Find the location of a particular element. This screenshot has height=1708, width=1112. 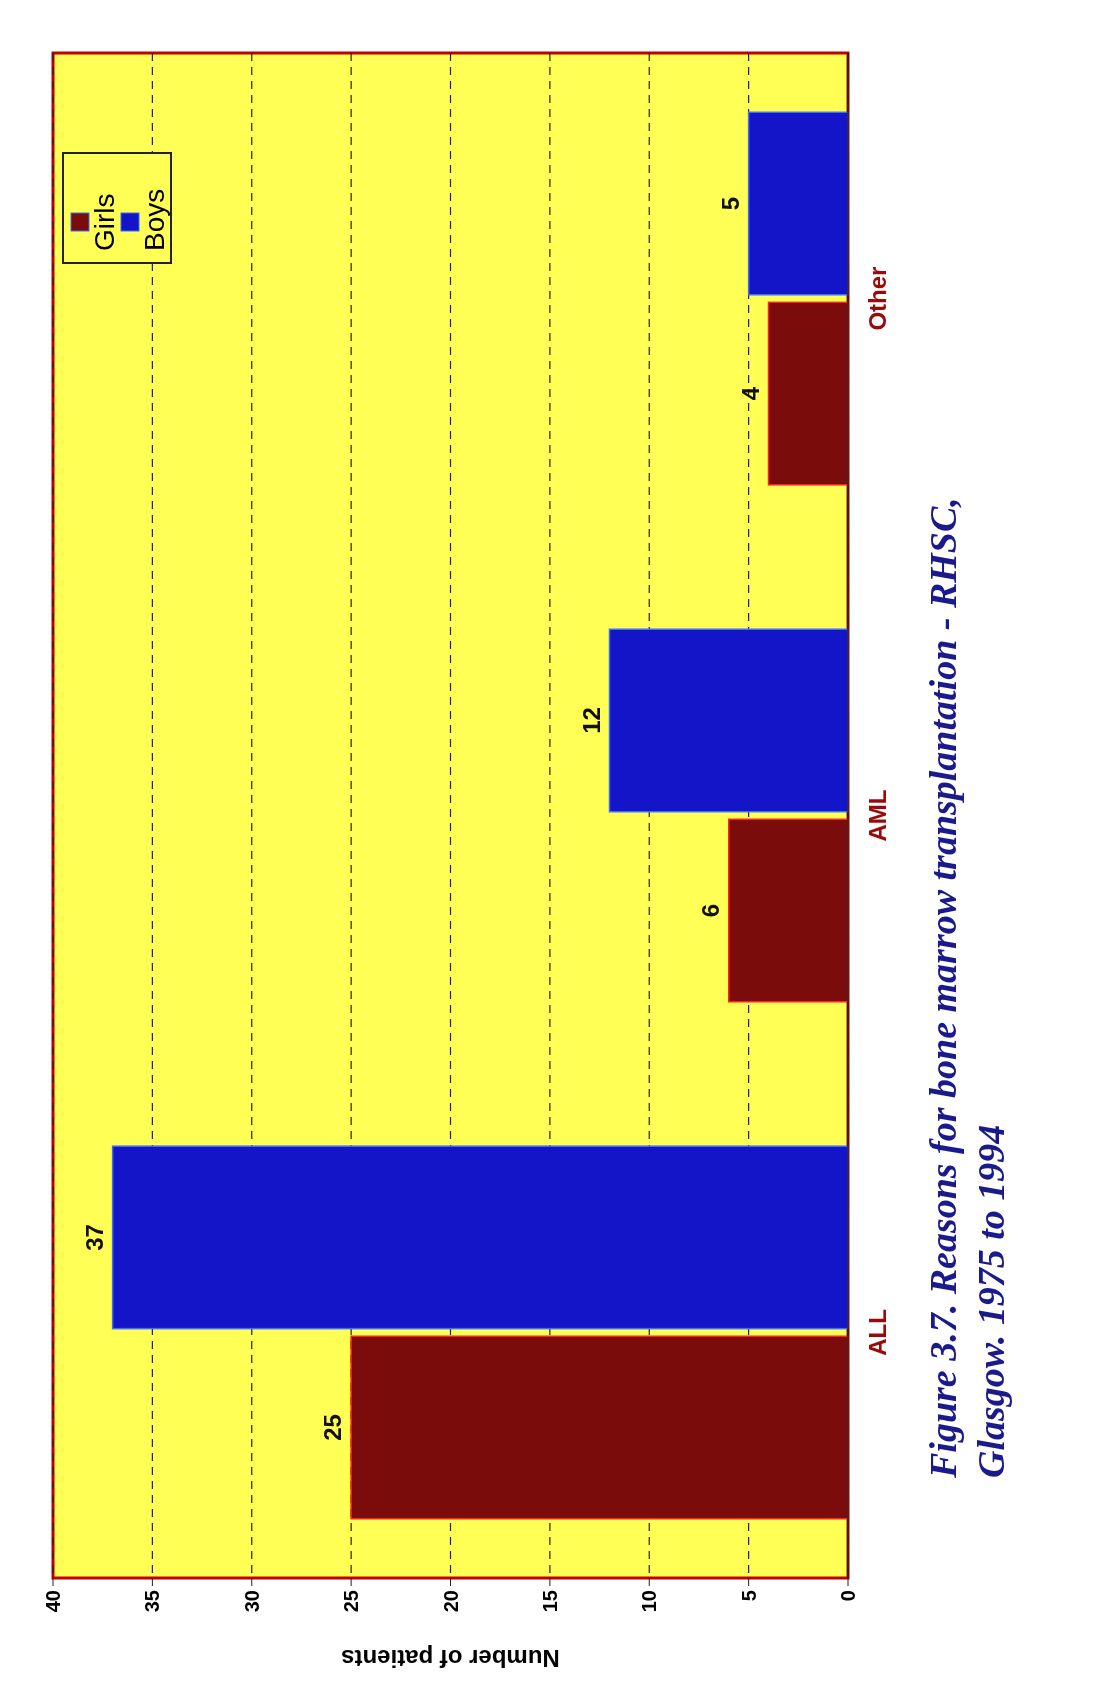

x-tick-label: 20 is located at coordinates (450, 1601).